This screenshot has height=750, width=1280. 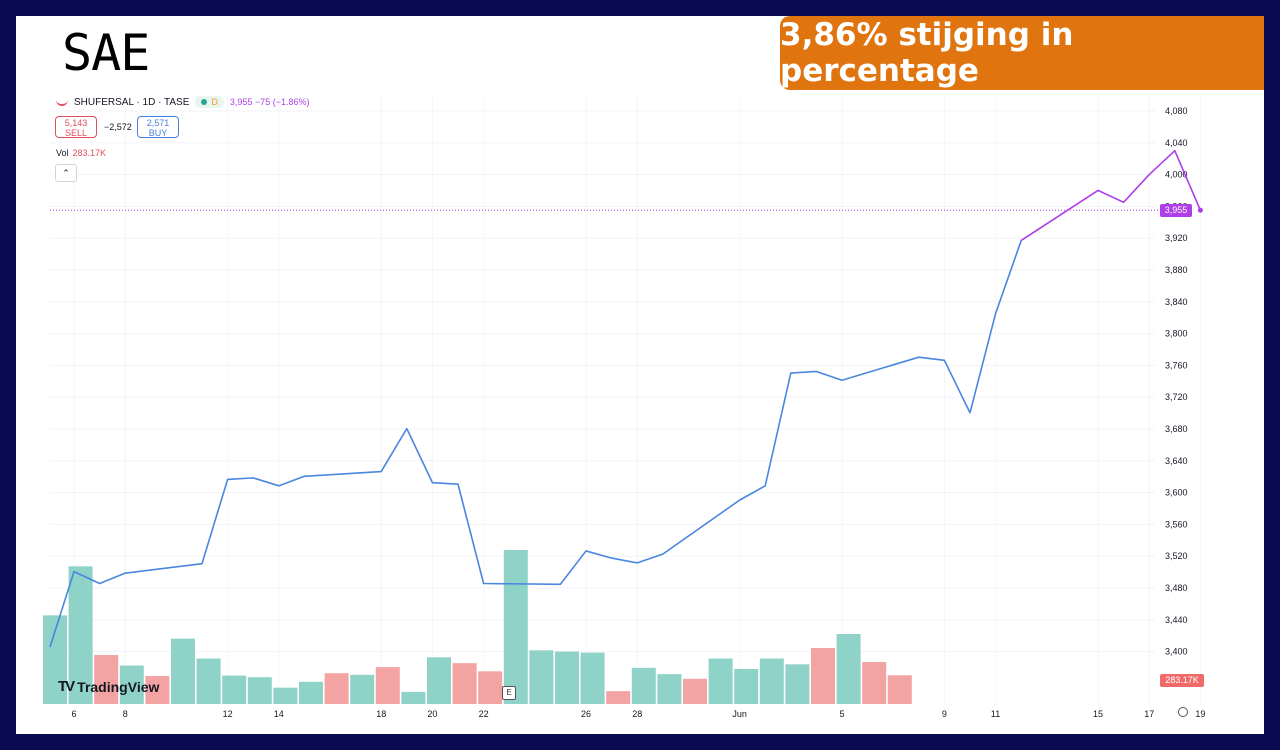 I want to click on x-tick-label: 12, so click(x=228, y=714).